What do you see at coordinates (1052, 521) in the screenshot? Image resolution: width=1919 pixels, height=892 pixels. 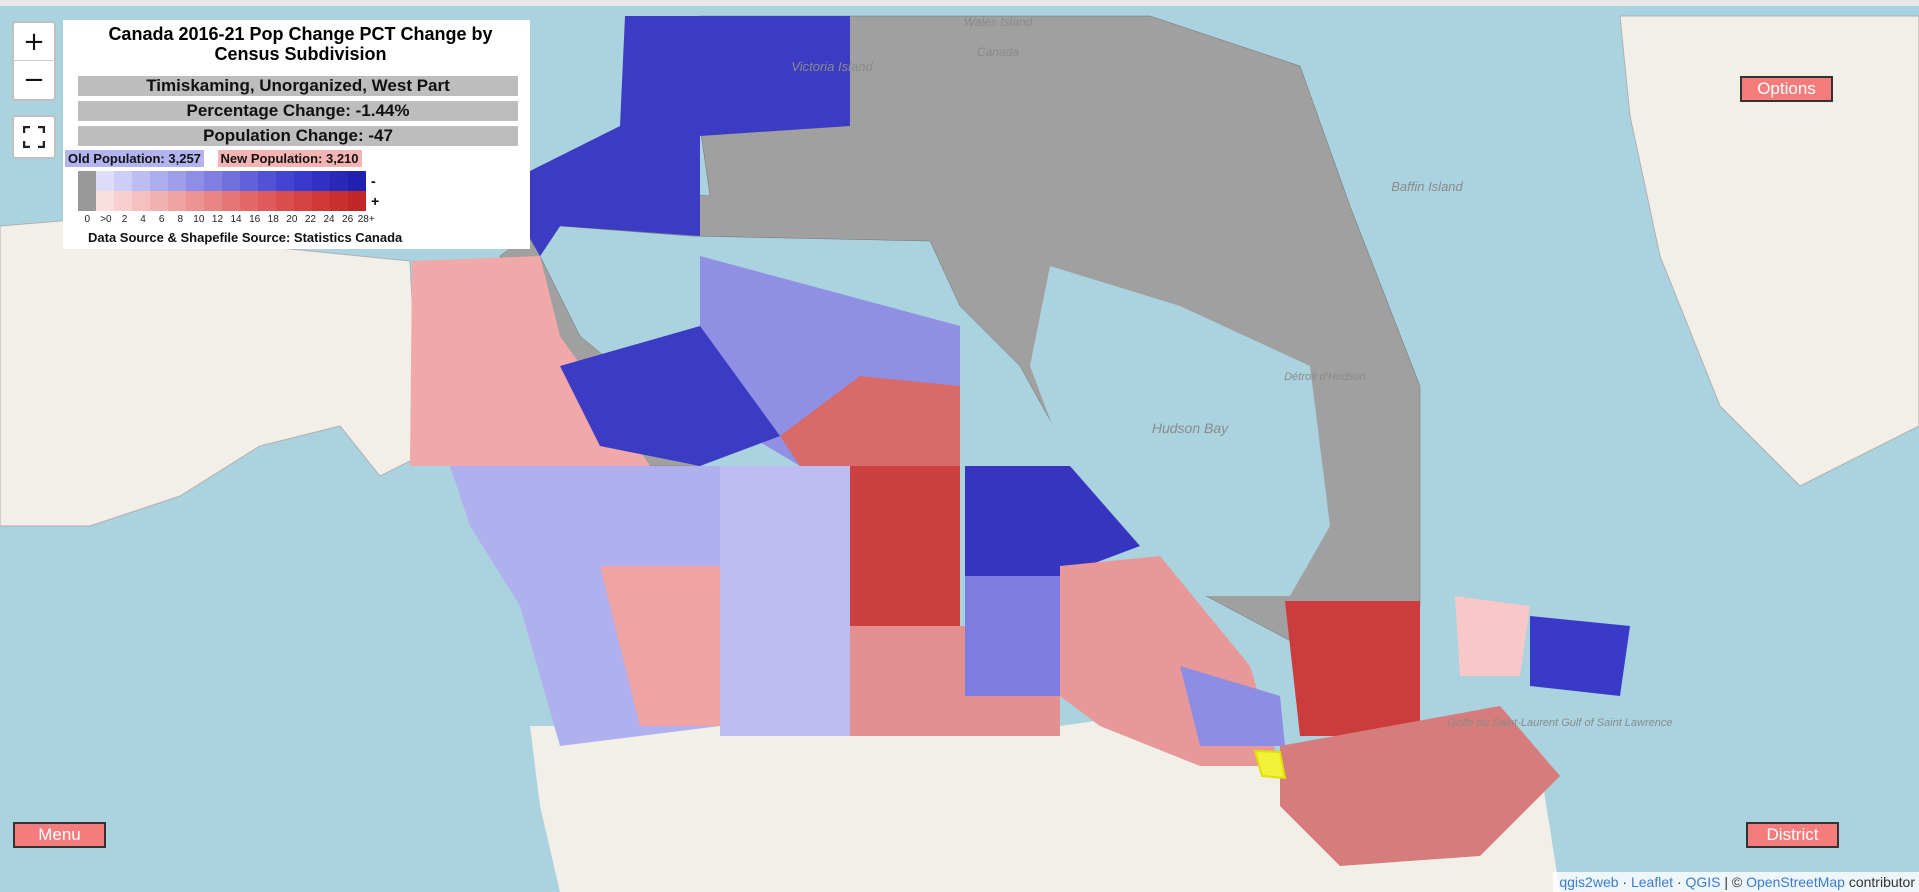 I see `manitoba-blue` at bounding box center [1052, 521].